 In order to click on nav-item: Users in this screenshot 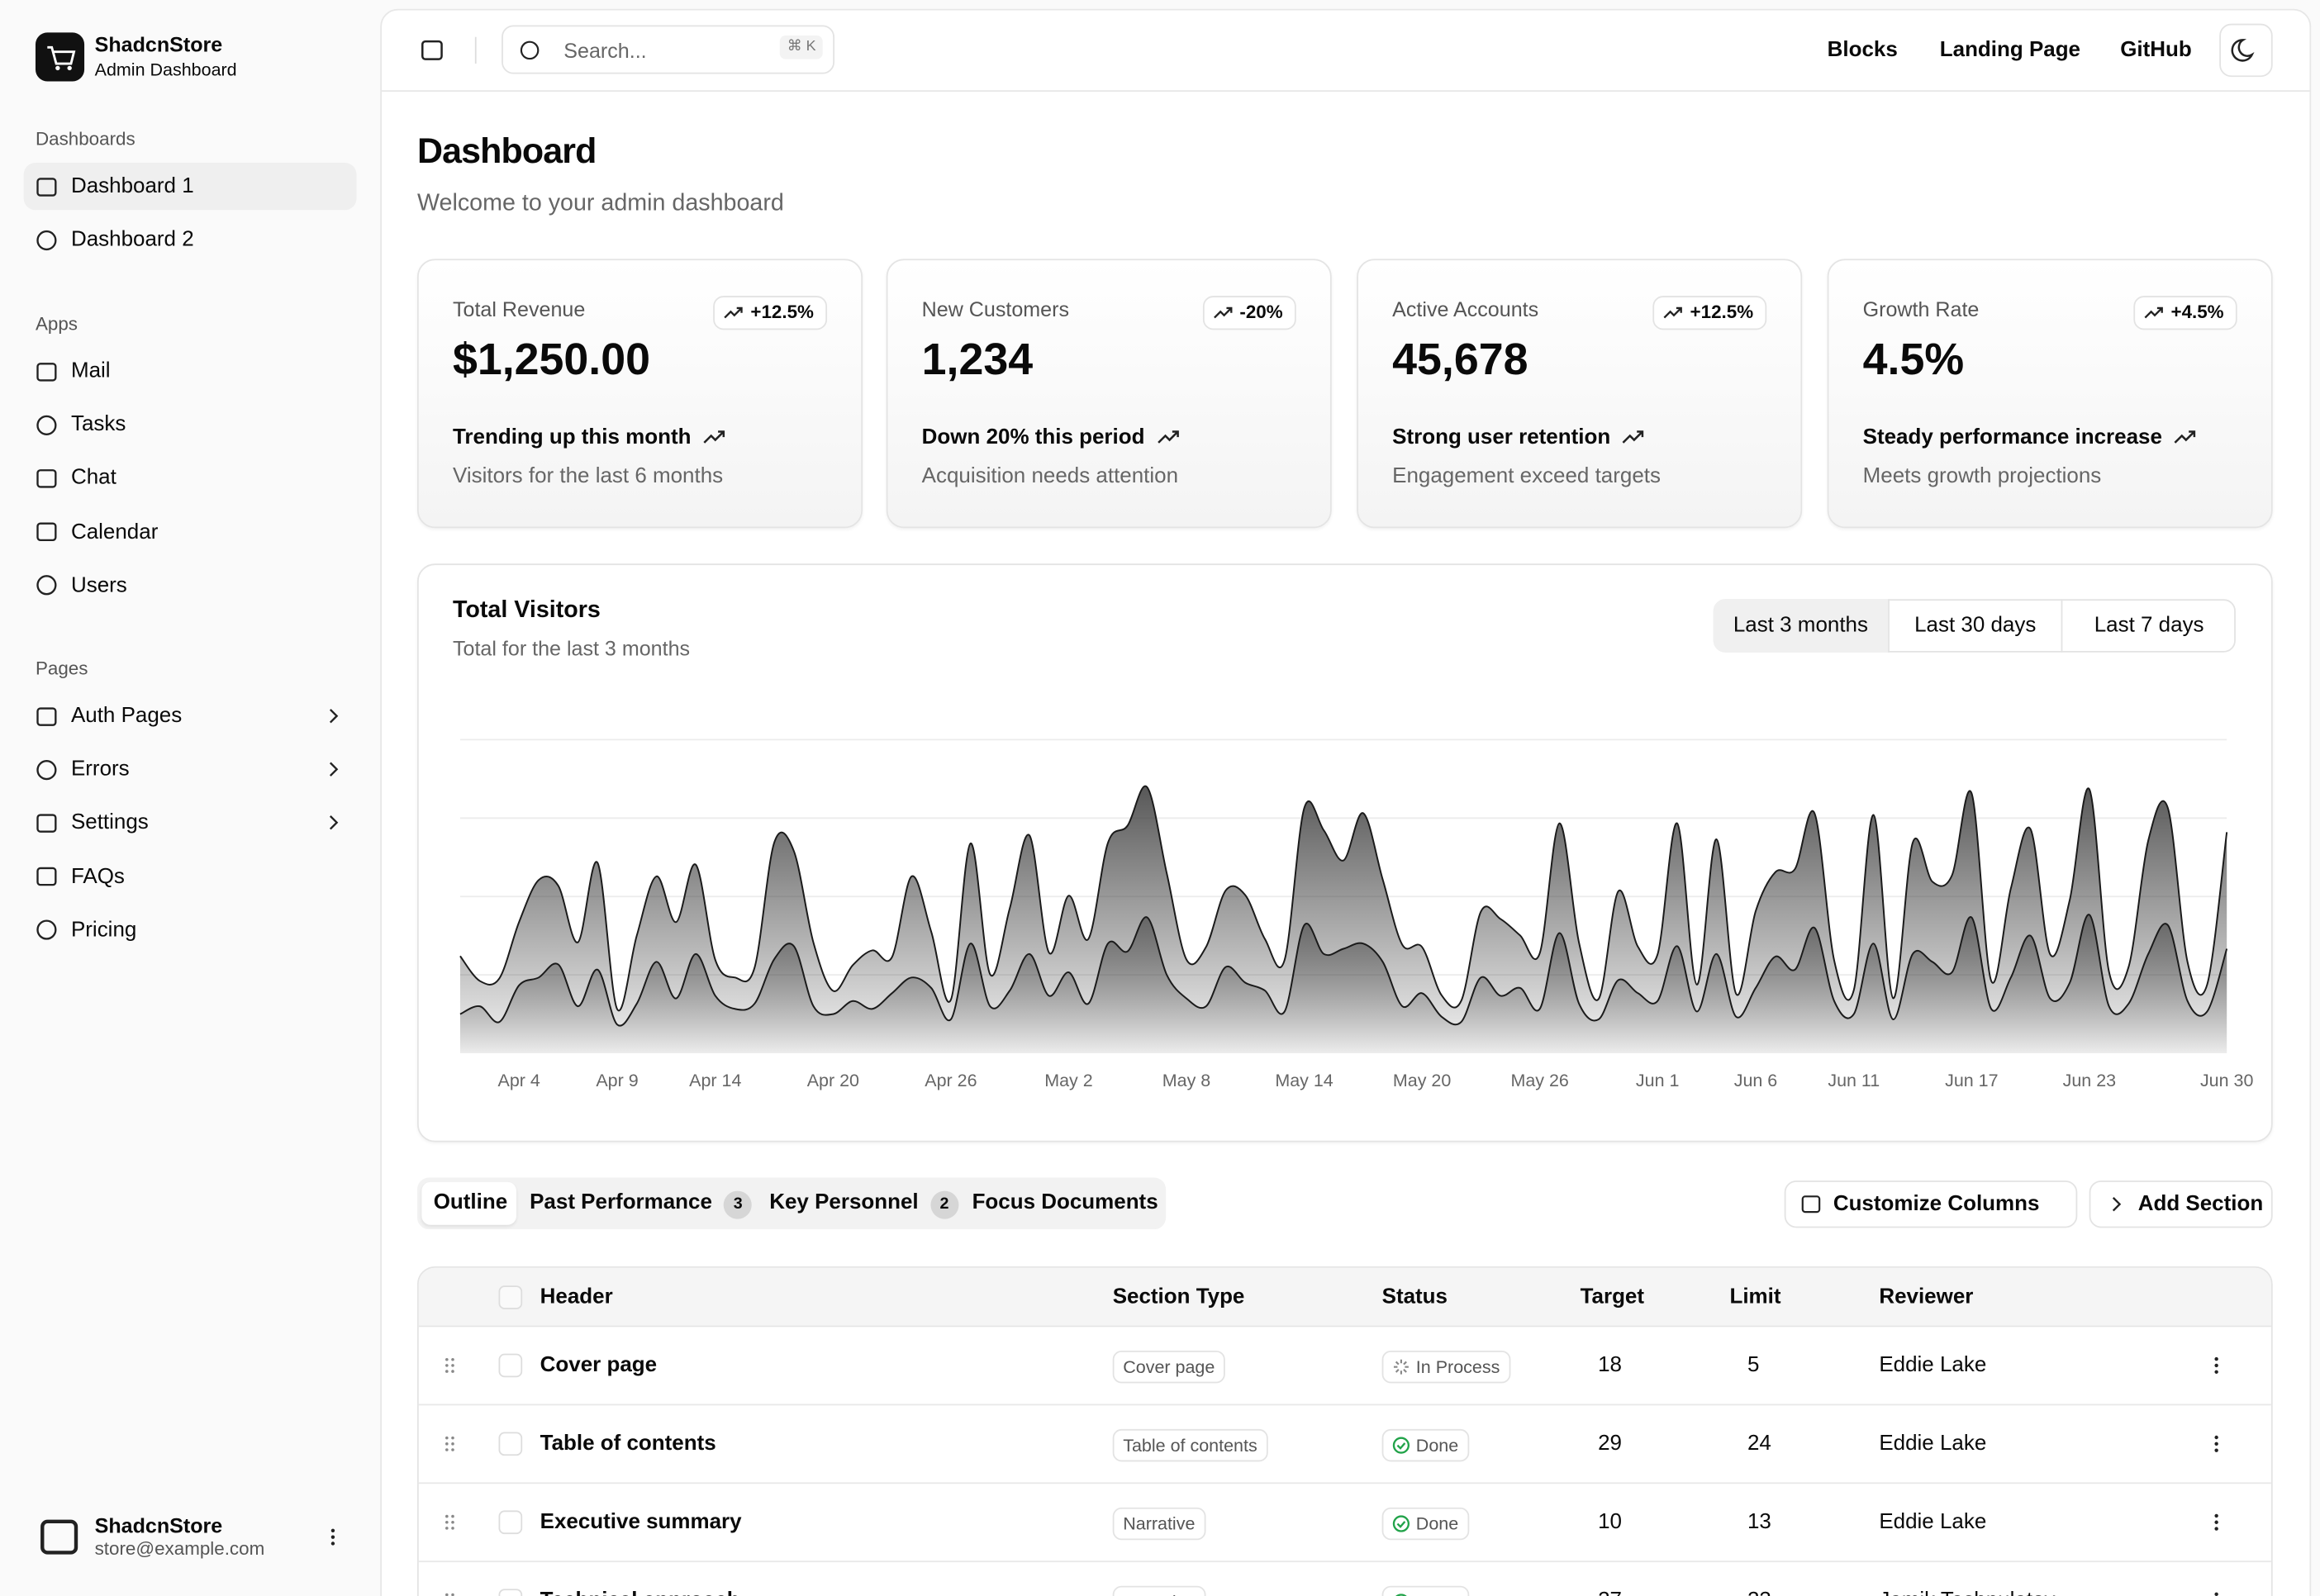, I will do `click(98, 585)`.